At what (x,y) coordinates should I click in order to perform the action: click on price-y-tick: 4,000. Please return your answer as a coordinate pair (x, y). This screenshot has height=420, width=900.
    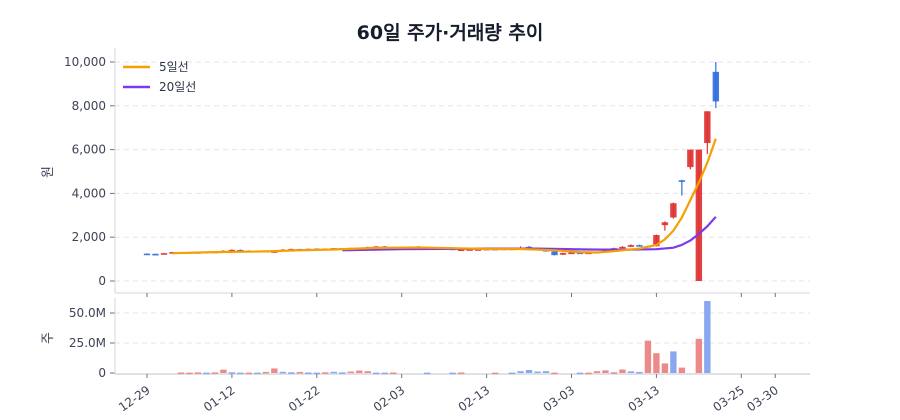
    Looking at the image, I should click on (89, 193).